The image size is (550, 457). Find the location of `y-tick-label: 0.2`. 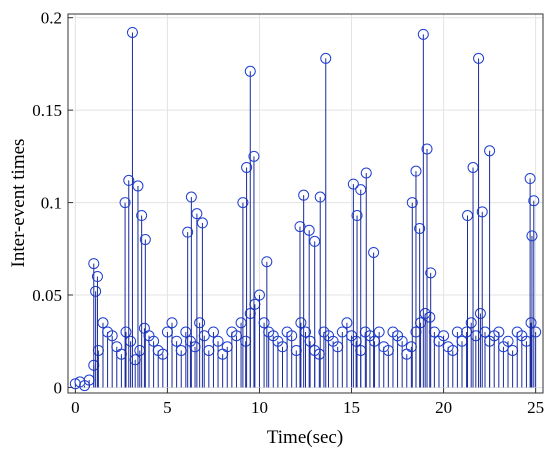

y-tick-label: 0.2 is located at coordinates (51, 18).